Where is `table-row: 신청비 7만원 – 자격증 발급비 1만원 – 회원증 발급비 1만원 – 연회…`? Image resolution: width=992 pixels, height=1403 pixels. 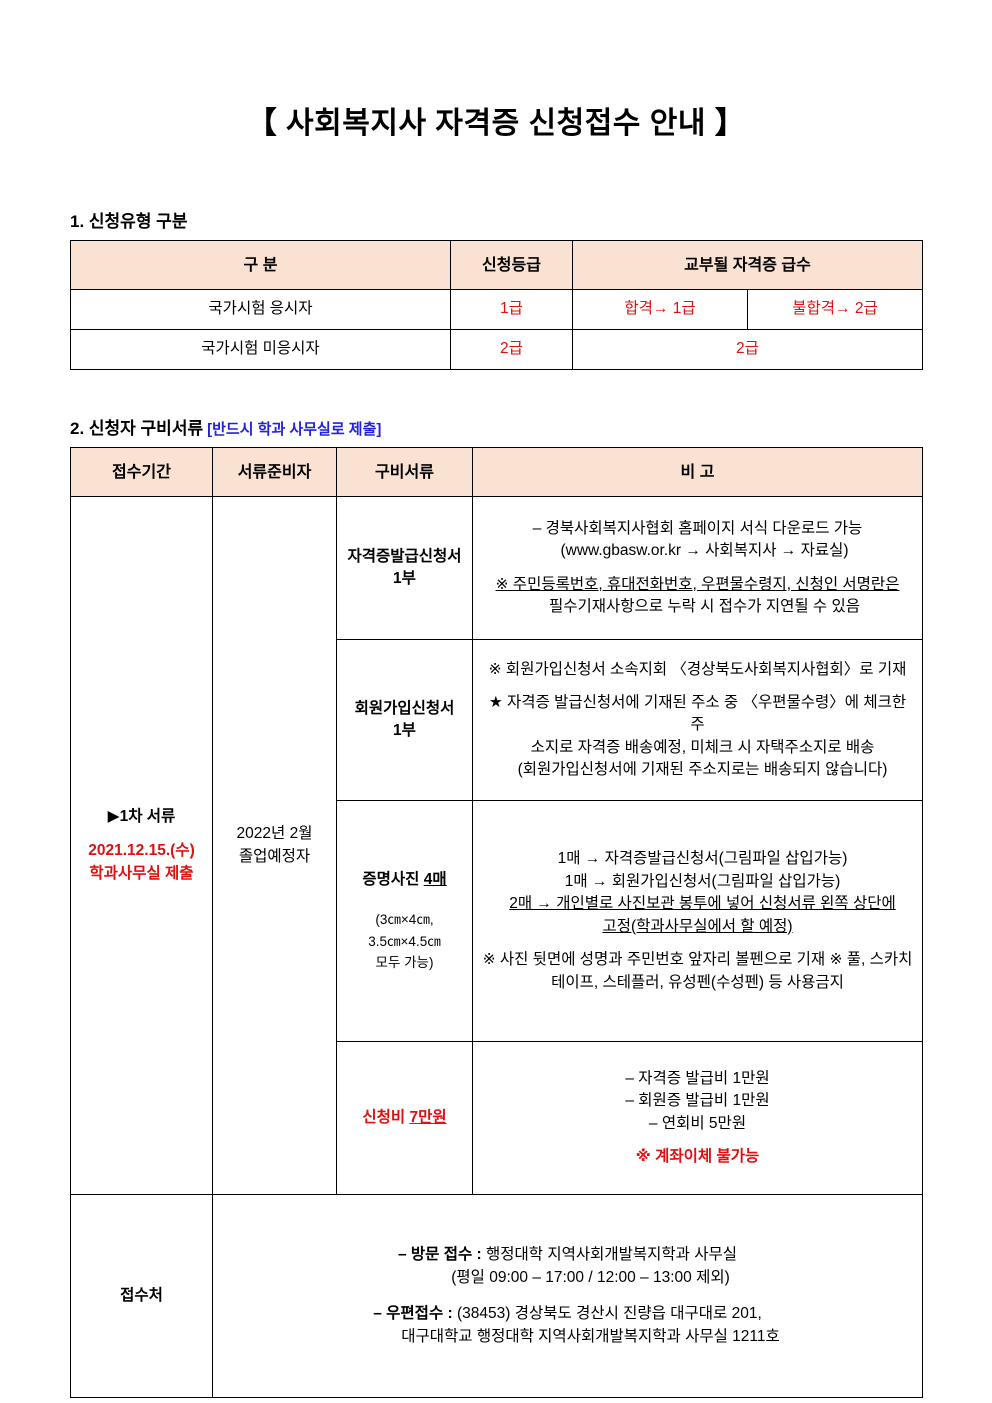
table-row: 신청비 7만원 – 자격증 발급비 1만원 – 회원증 발급비 1만원 – 연회… is located at coordinates (497, 1118).